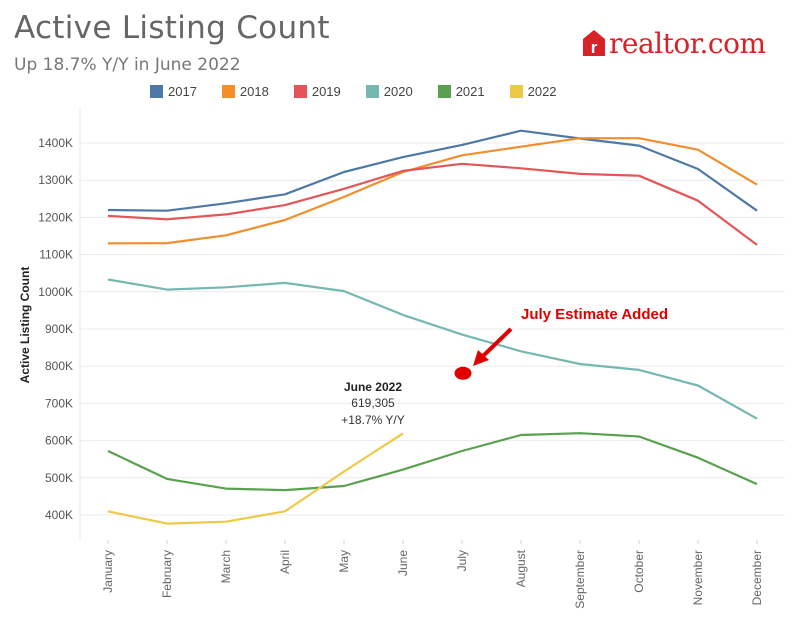  I want to click on june-annotation-title: June 2022, so click(373, 387).